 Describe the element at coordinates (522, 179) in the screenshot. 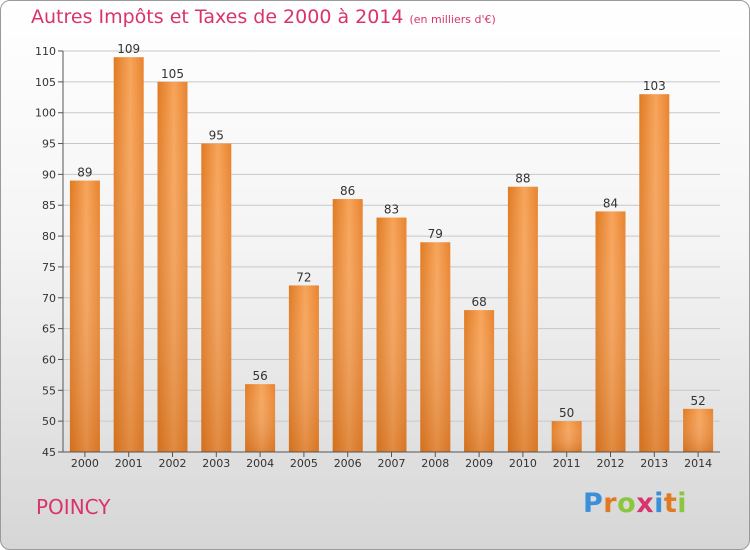

I see `data-label-2010: 88` at that location.